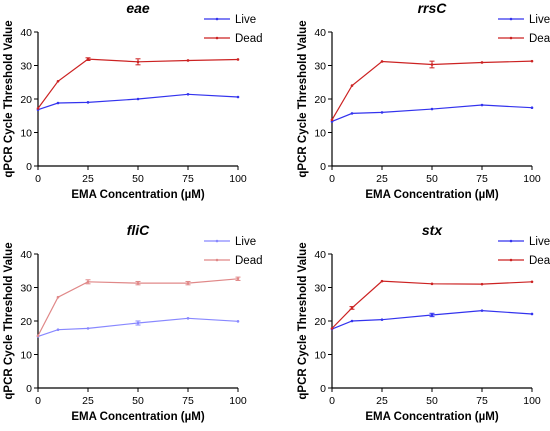 The image size is (550, 431). What do you see at coordinates (432, 230) in the screenshot?
I see `chart-title: stx` at bounding box center [432, 230].